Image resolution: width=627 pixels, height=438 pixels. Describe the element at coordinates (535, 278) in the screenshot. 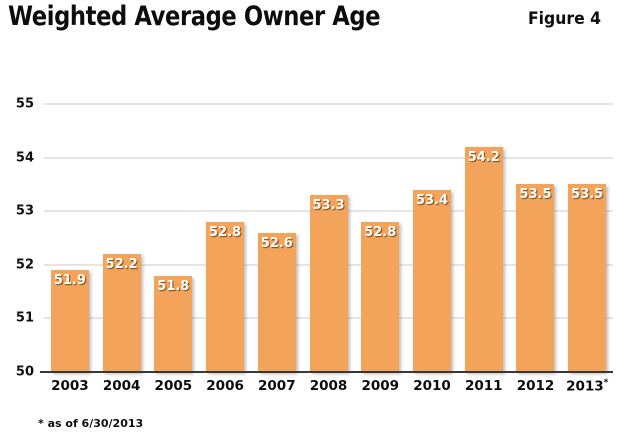

I see `bar-2012: 53.5` at that location.